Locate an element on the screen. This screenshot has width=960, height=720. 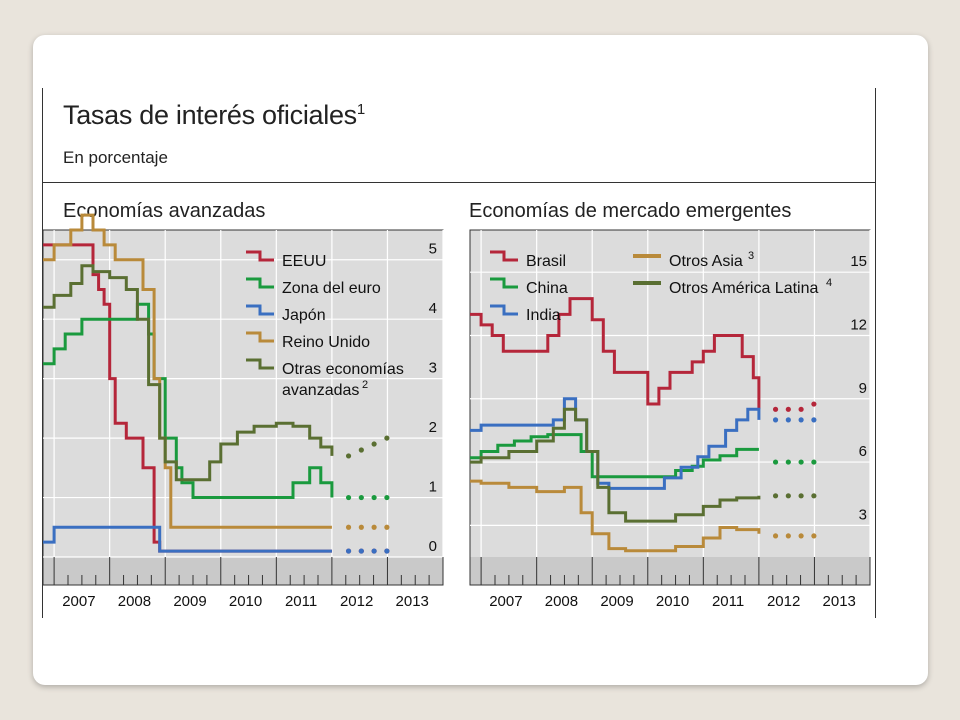
series-line-otras-economías-avanzadas is located at coordinates (188, 373).